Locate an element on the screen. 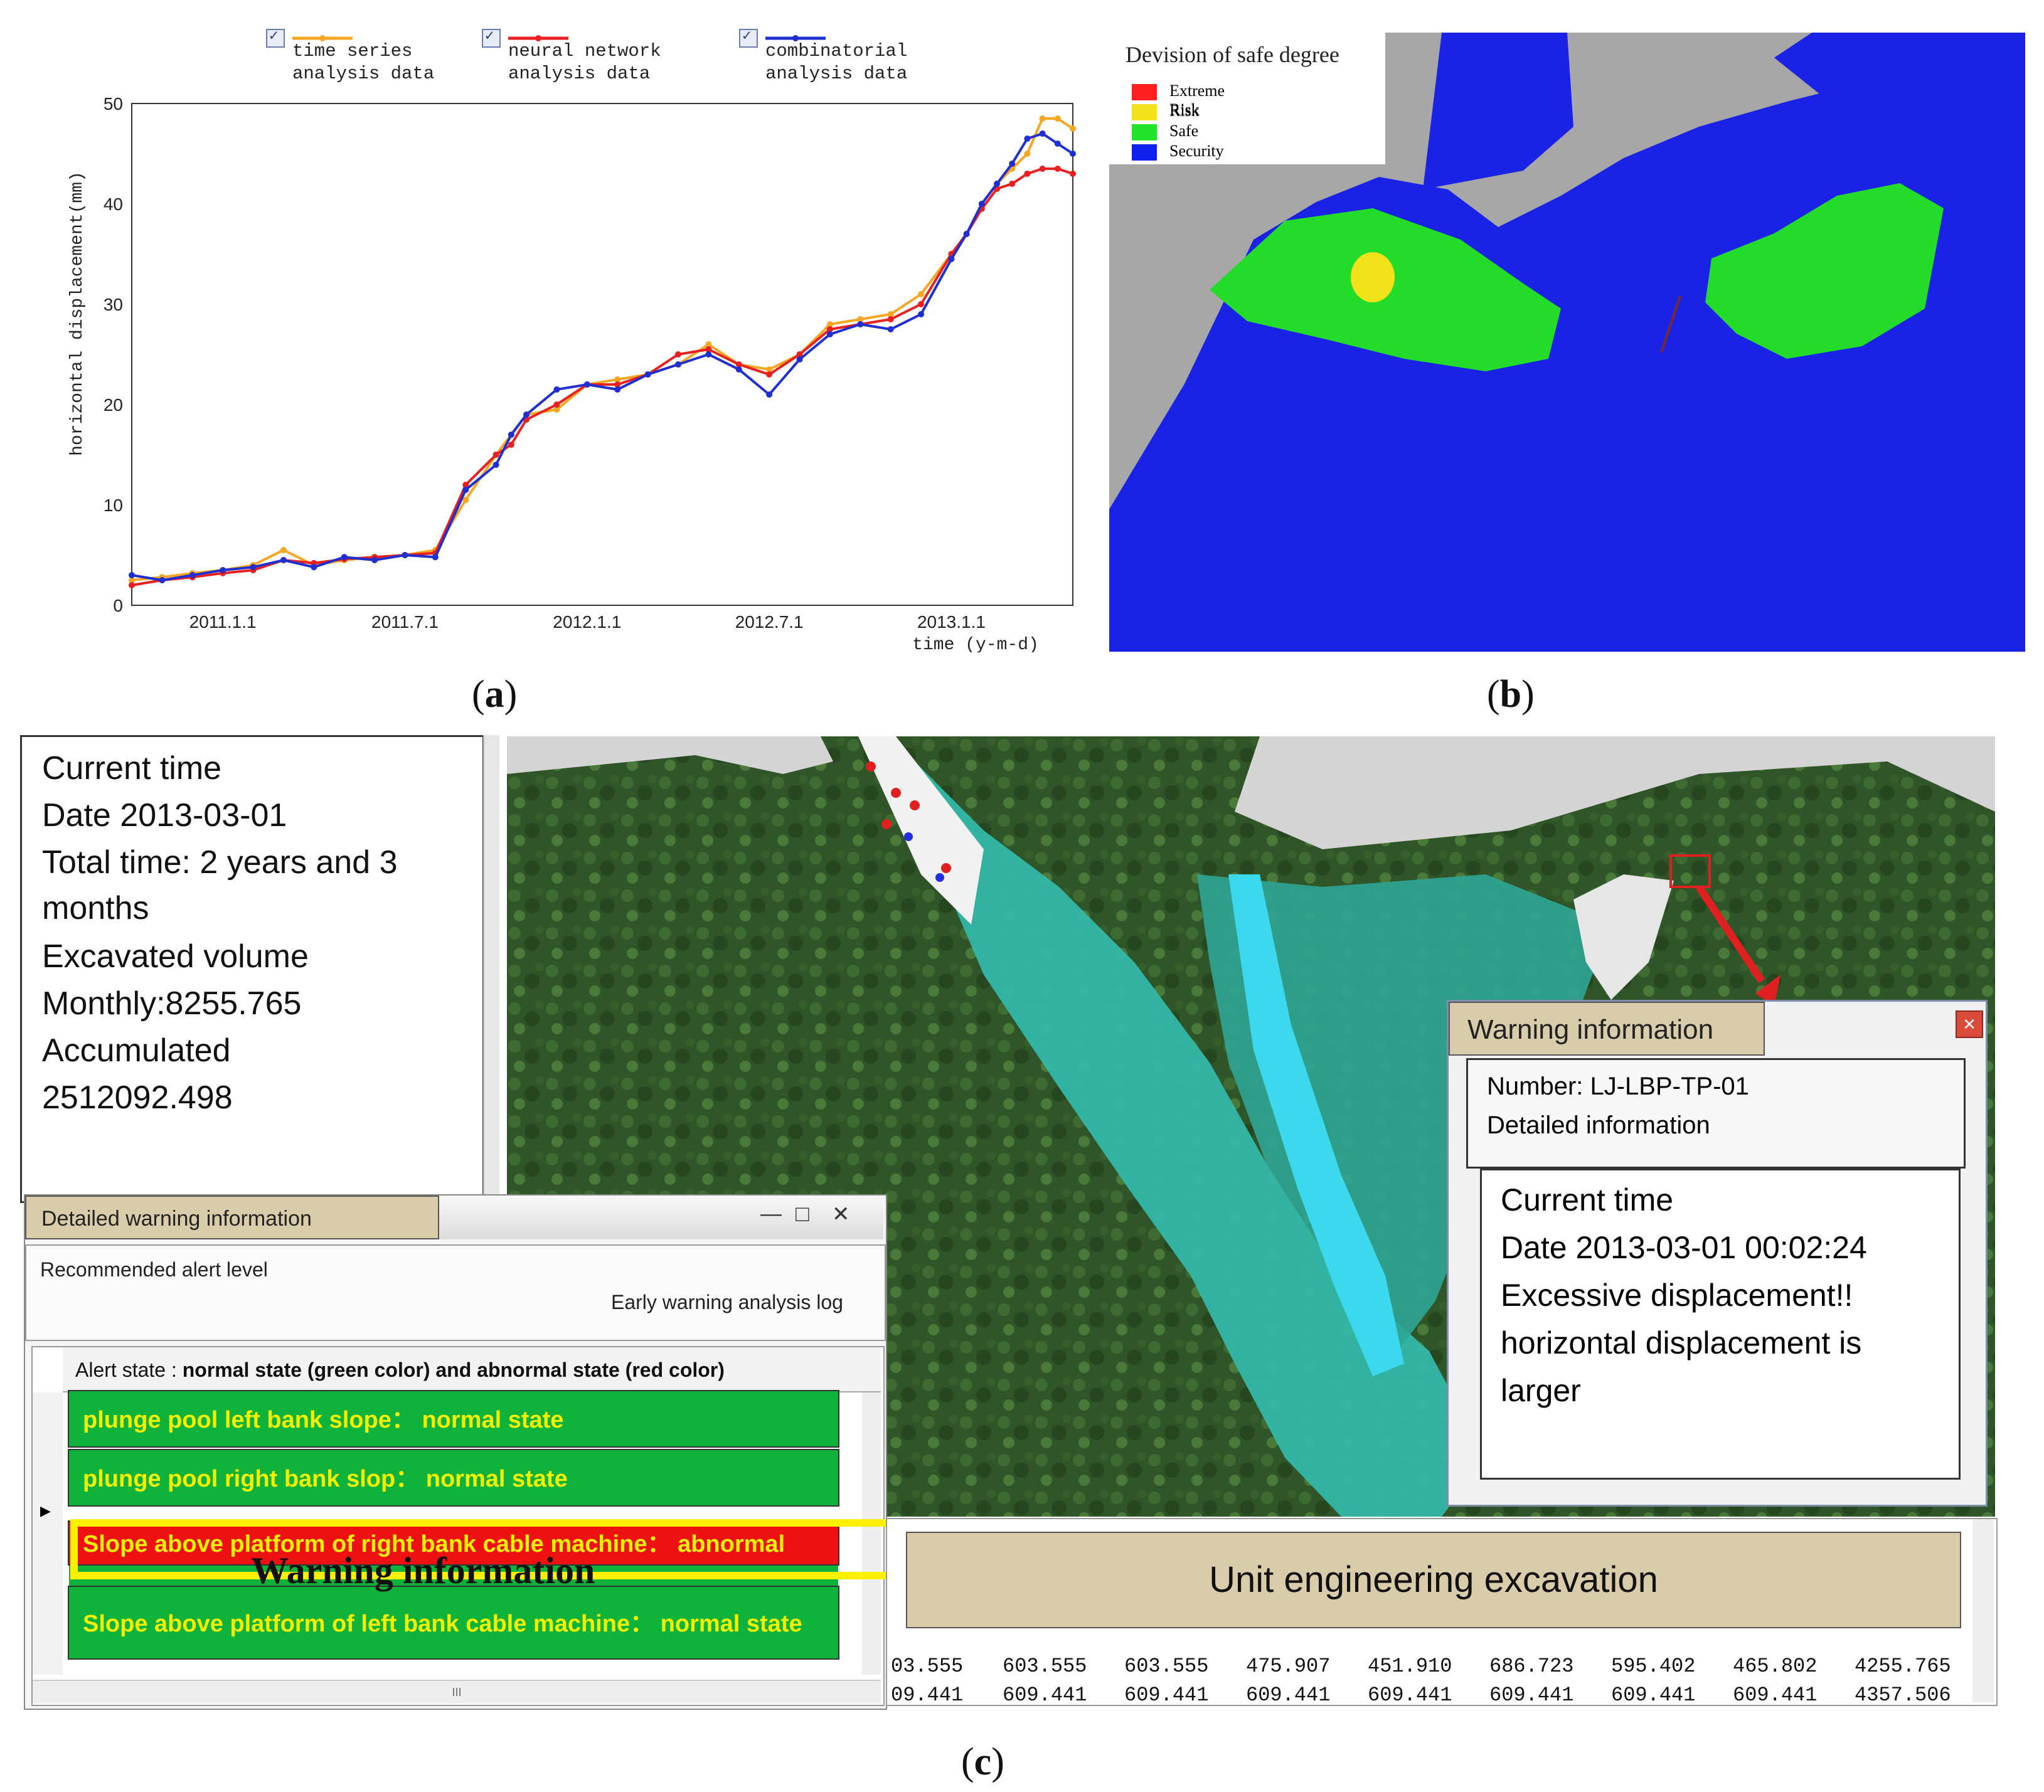 The height and width of the screenshot is (1792, 2044). warning-number: Number: LJ-LBP-TP-01 is located at coordinates (1618, 1086).